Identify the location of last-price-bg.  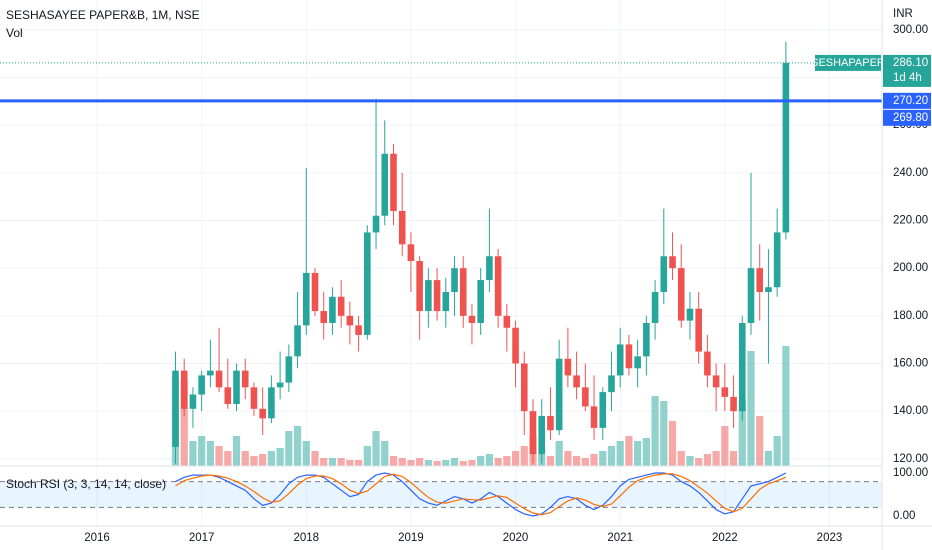
(907, 70).